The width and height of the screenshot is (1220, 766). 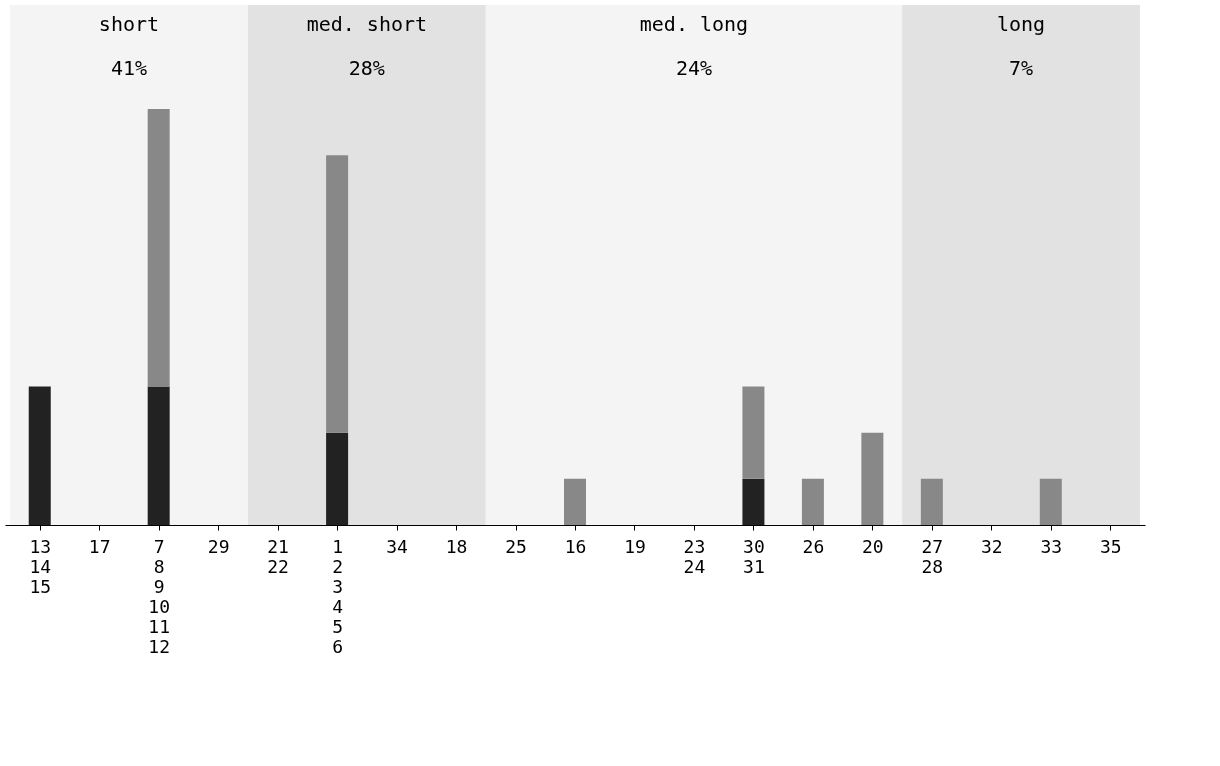 What do you see at coordinates (635, 546) in the screenshot?
I see `x-tick-label: 19` at bounding box center [635, 546].